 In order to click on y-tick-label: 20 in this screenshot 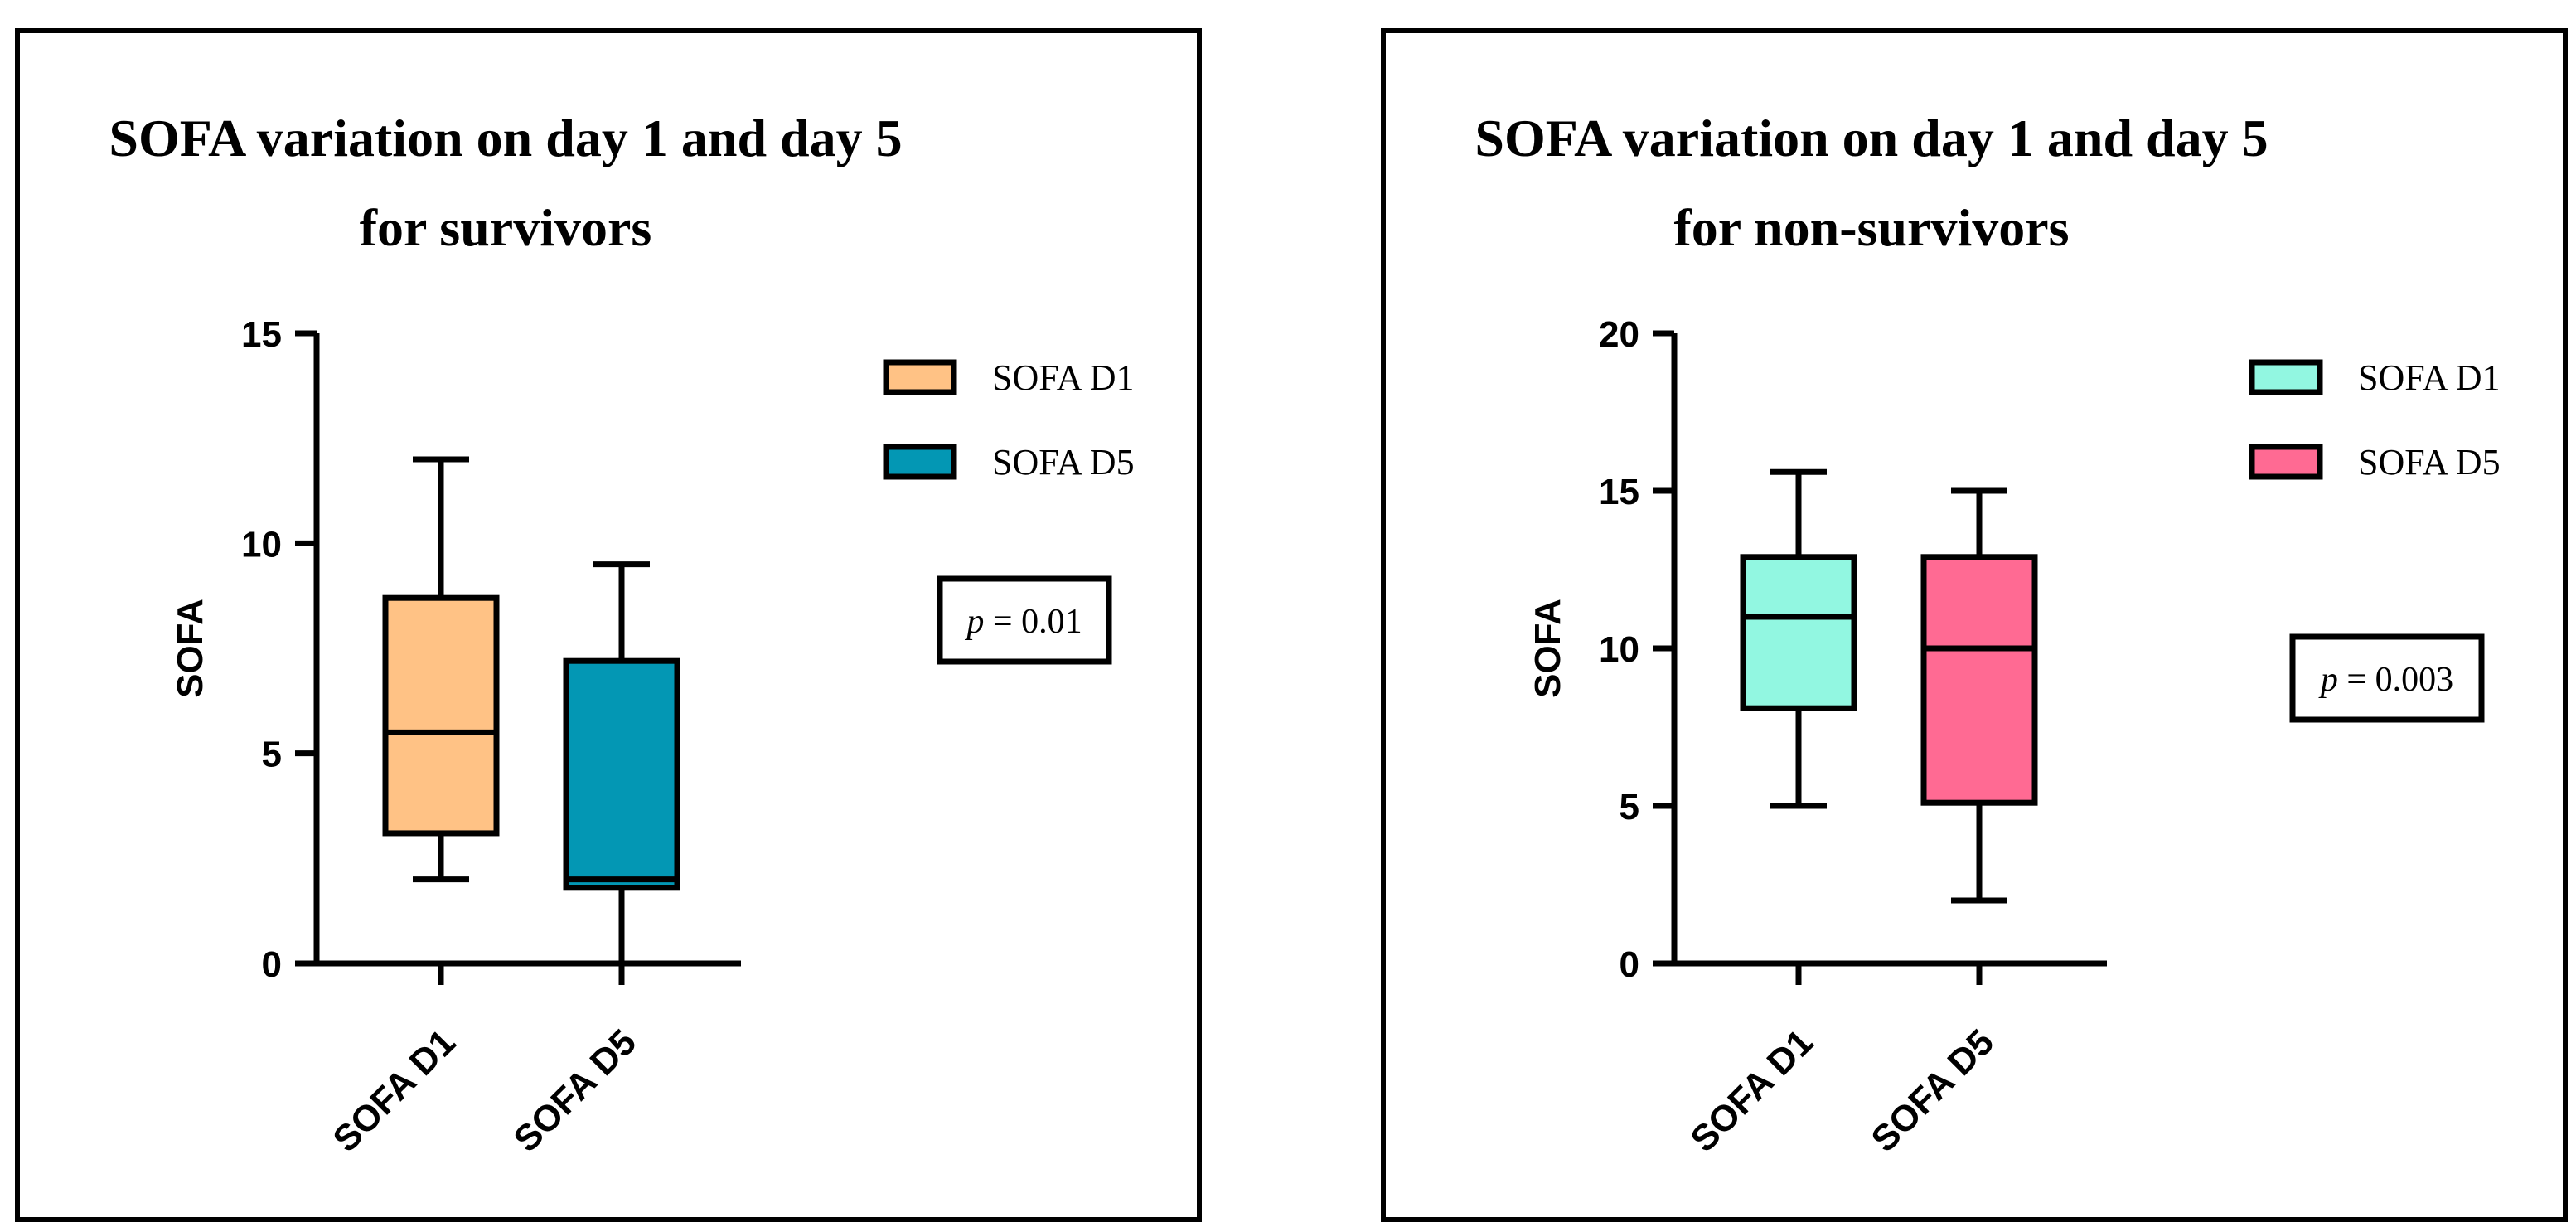, I will do `click(1619, 335)`.